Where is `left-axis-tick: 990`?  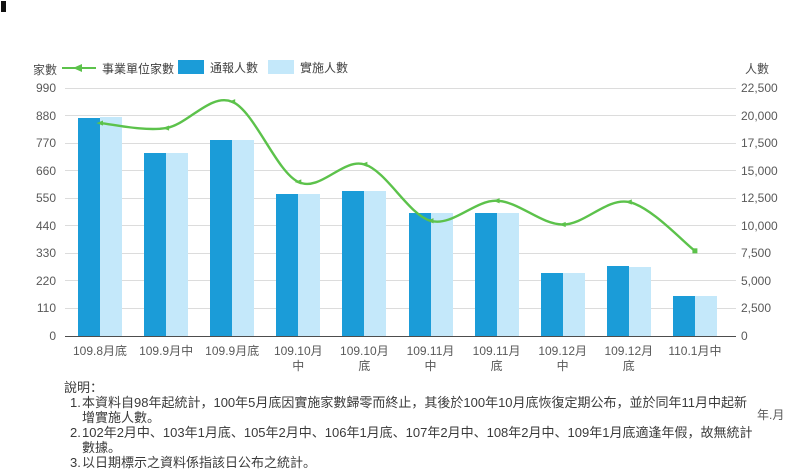
left-axis-tick: 990 is located at coordinates (45, 88).